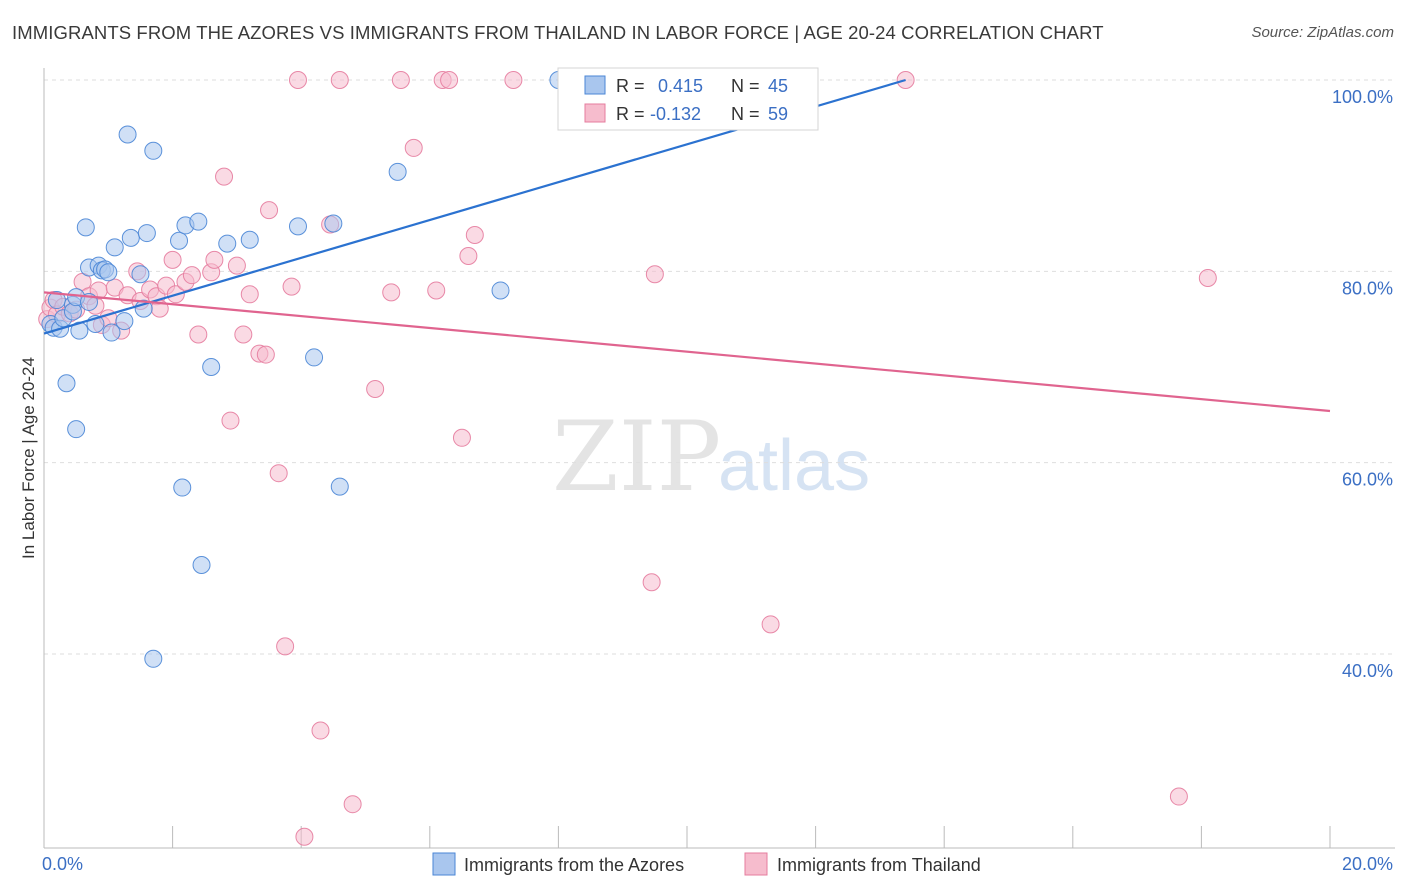 The image size is (1406, 892). What do you see at coordinates (1367, 864) in the screenshot?
I see `x-tick-label-1: 20.0%` at bounding box center [1367, 864].